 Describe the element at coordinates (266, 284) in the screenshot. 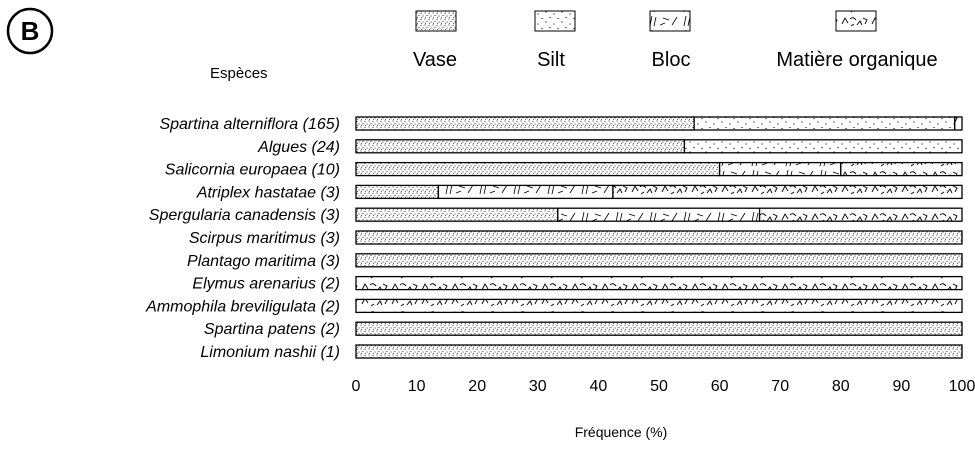

I see `category-label: Elymus arenarius (2)` at that location.